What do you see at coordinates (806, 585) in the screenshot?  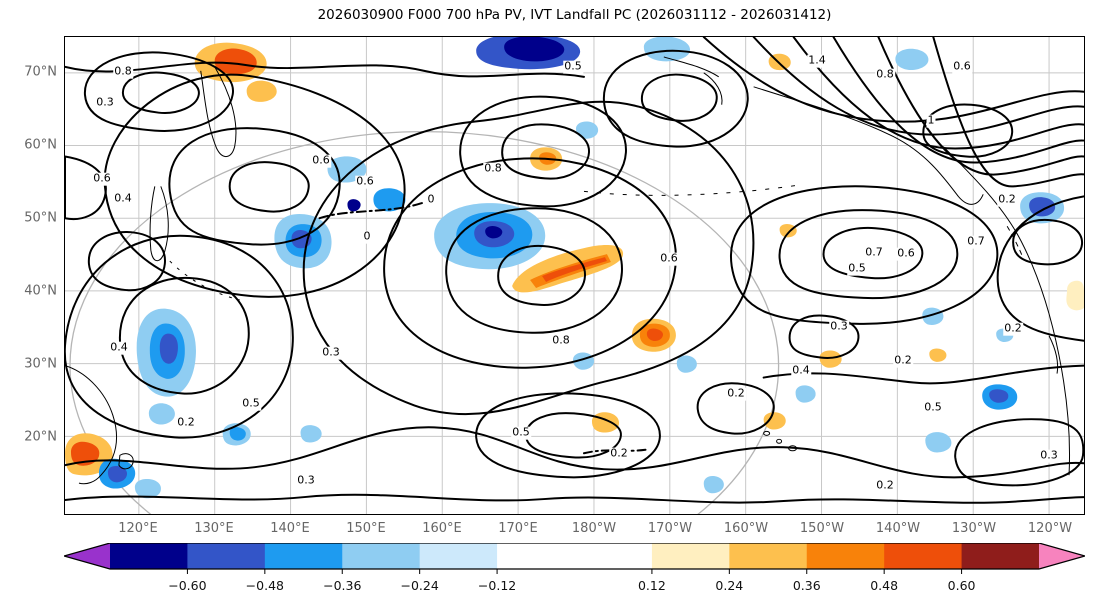 I see `colorbar-tick-label: 0.36` at bounding box center [806, 585].